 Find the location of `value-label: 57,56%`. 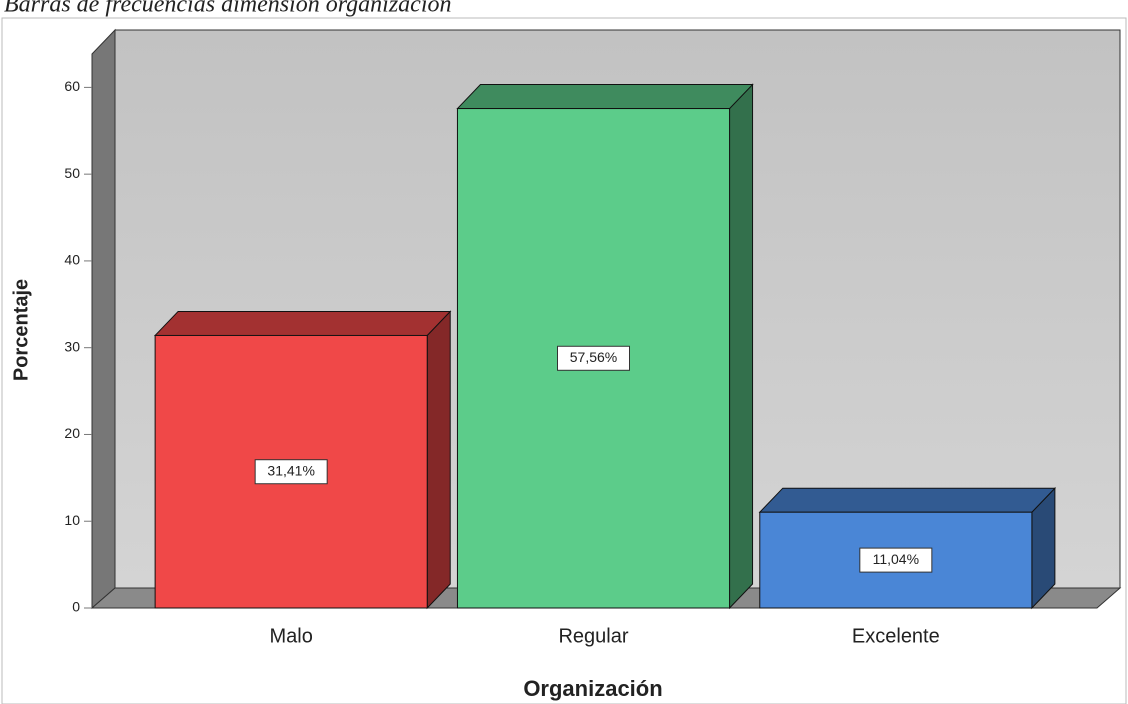

value-label: 57,56% is located at coordinates (593, 357).